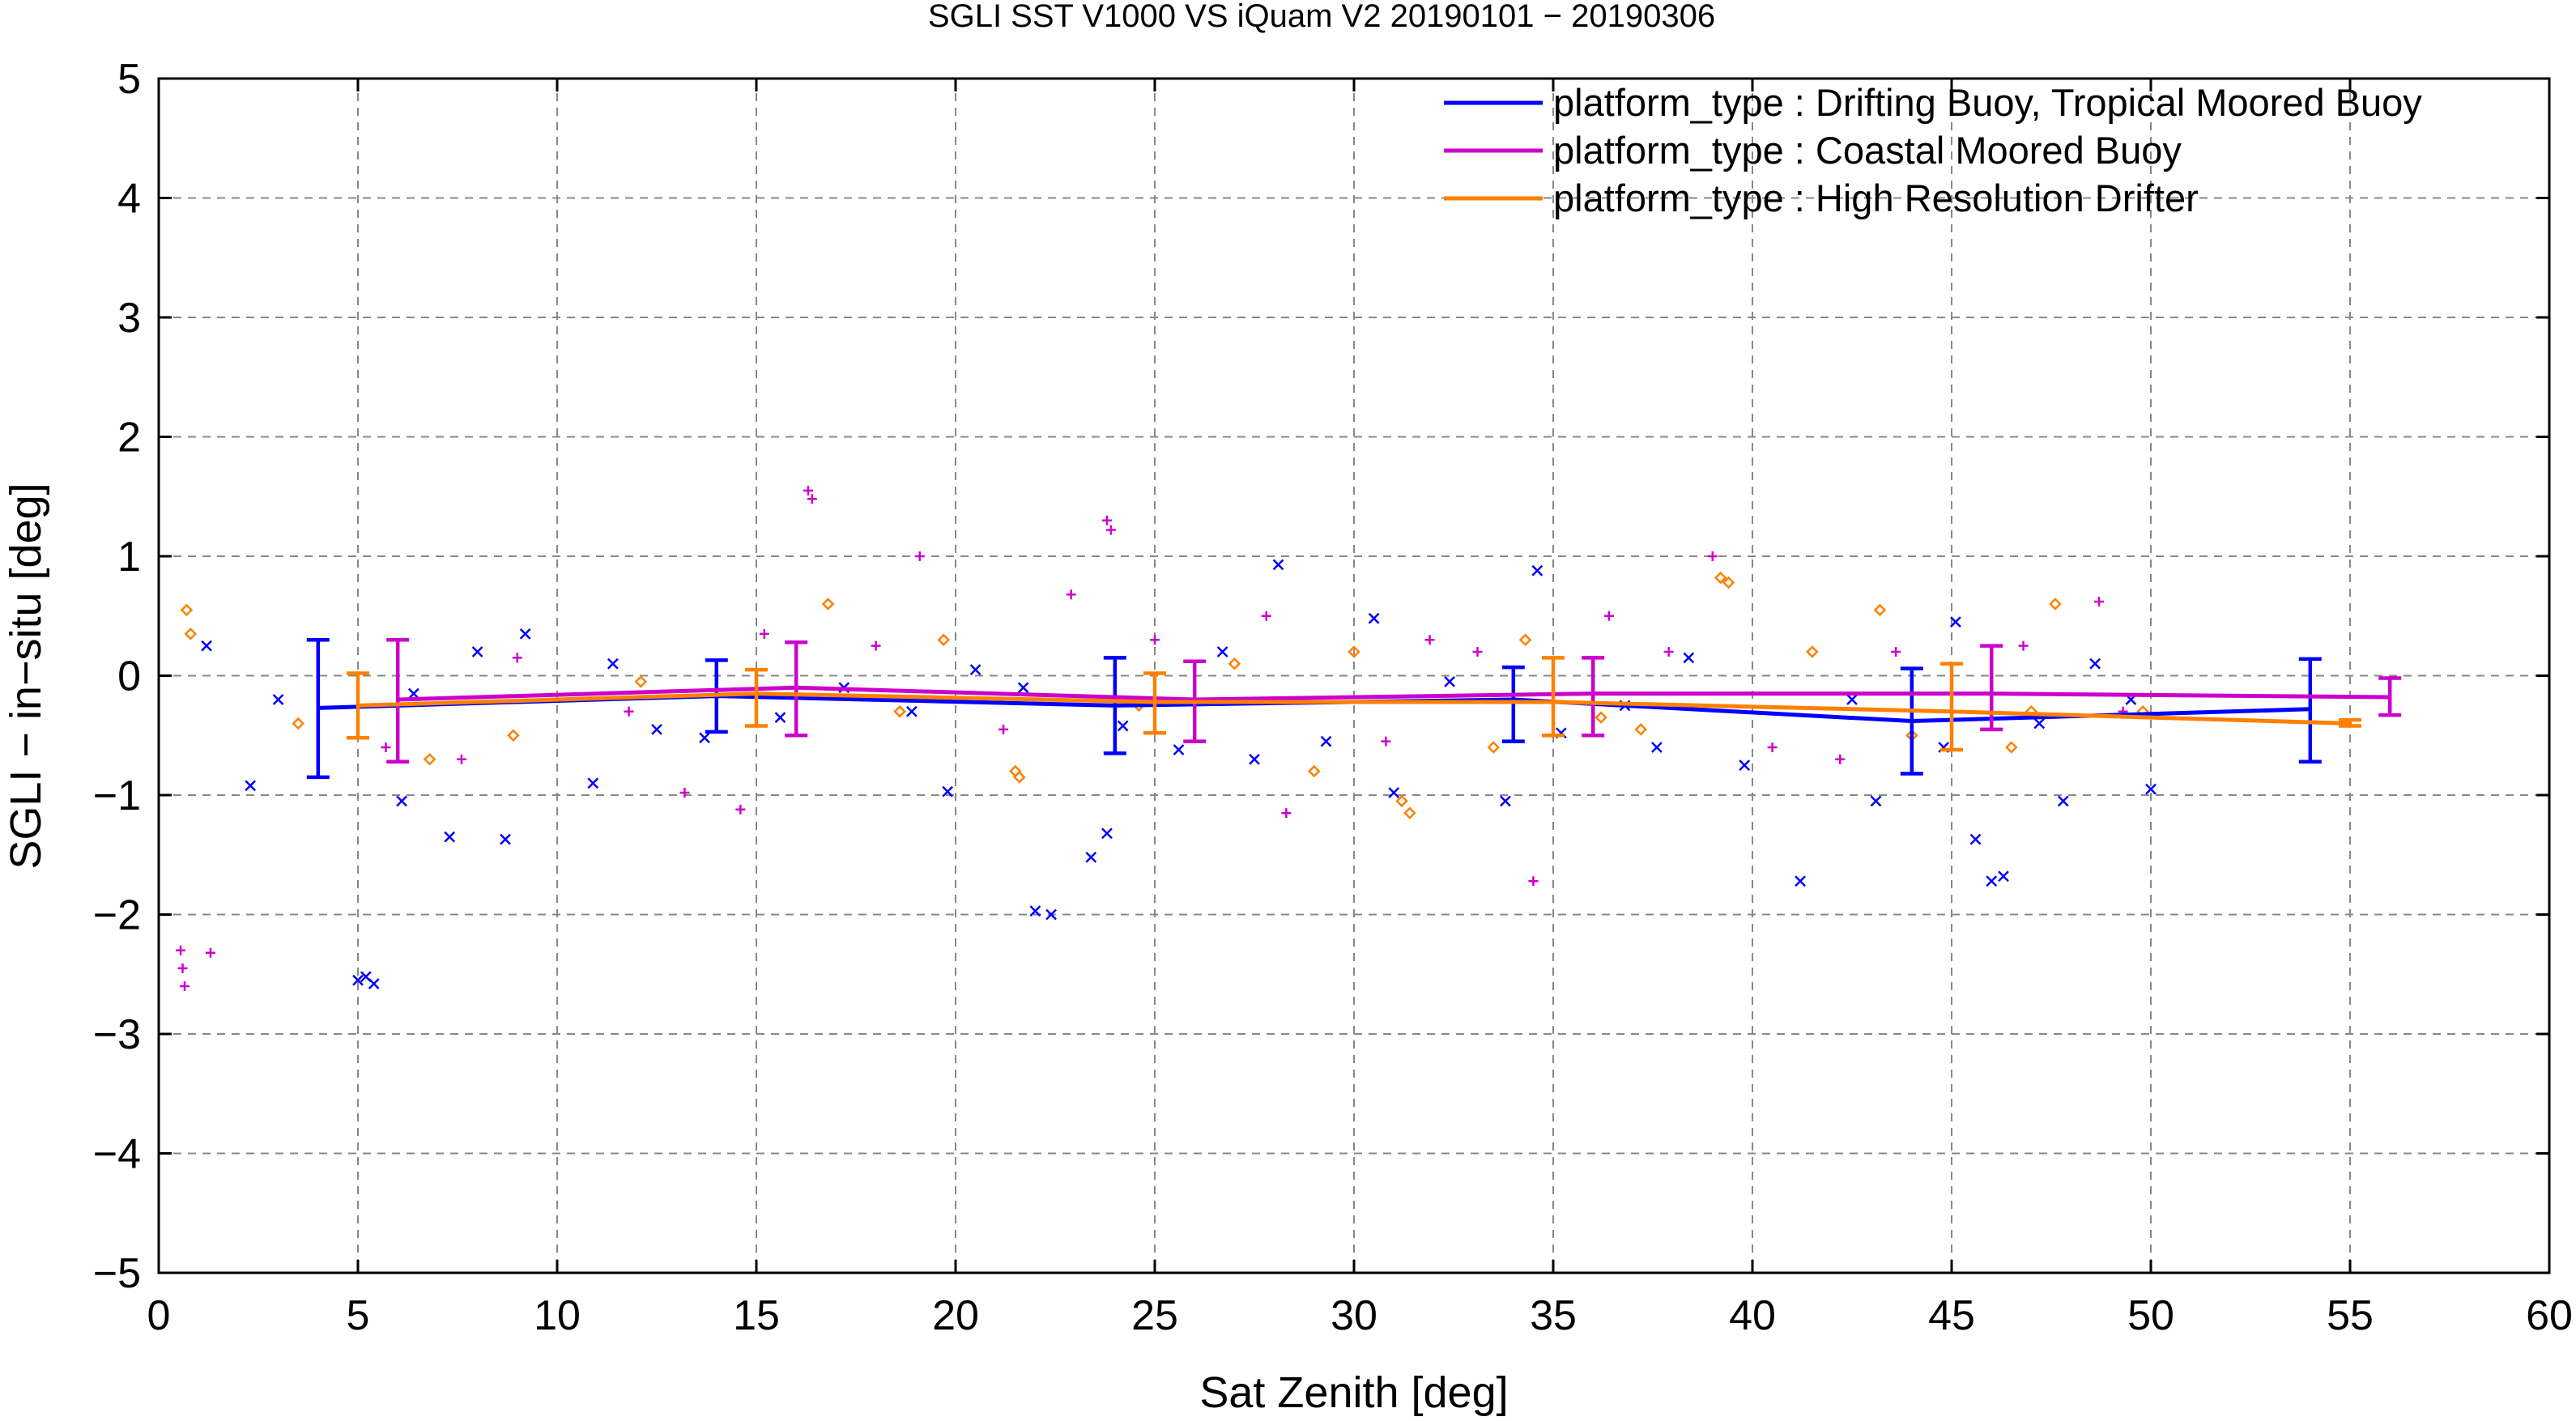 Image resolution: width=2576 pixels, height=1421 pixels. Describe the element at coordinates (1353, 1392) in the screenshot. I see `x-axis-label: Sat Zenith [deg]` at that location.